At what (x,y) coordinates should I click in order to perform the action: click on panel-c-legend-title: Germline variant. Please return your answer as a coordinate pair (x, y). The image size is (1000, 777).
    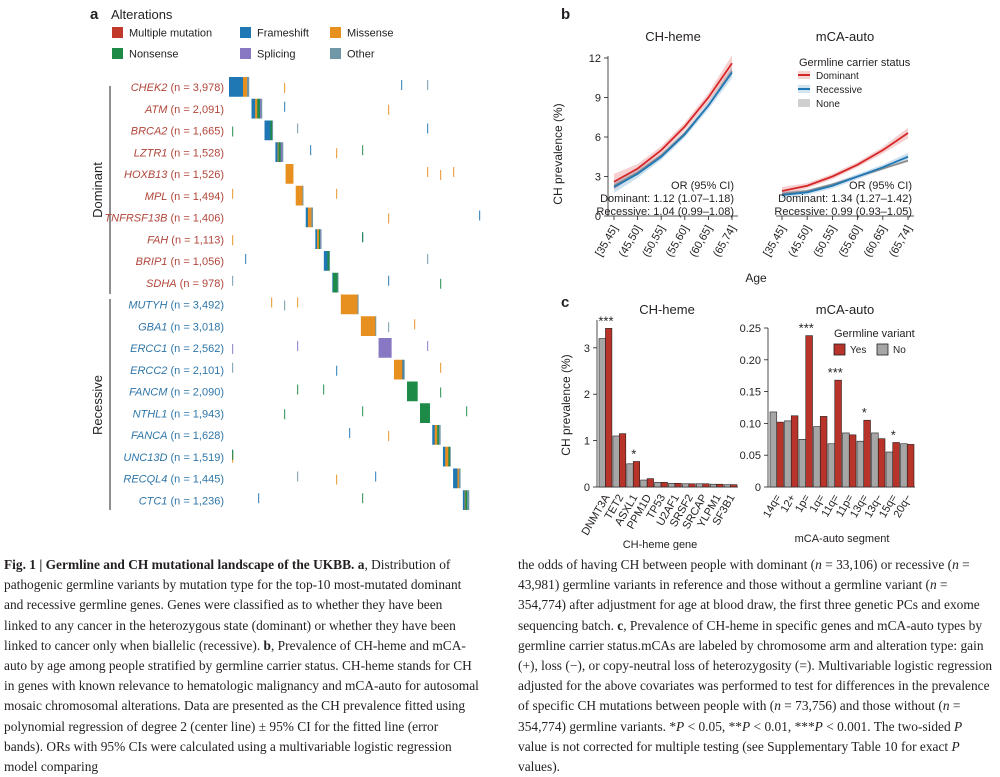
    Looking at the image, I should click on (874, 334).